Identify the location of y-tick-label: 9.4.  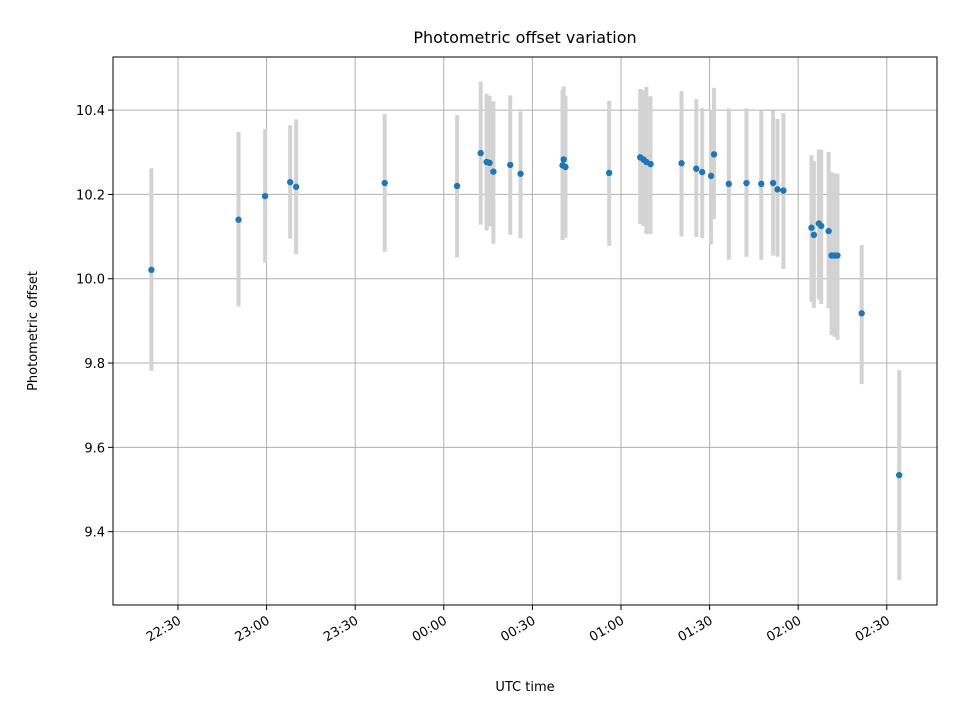
(94, 533).